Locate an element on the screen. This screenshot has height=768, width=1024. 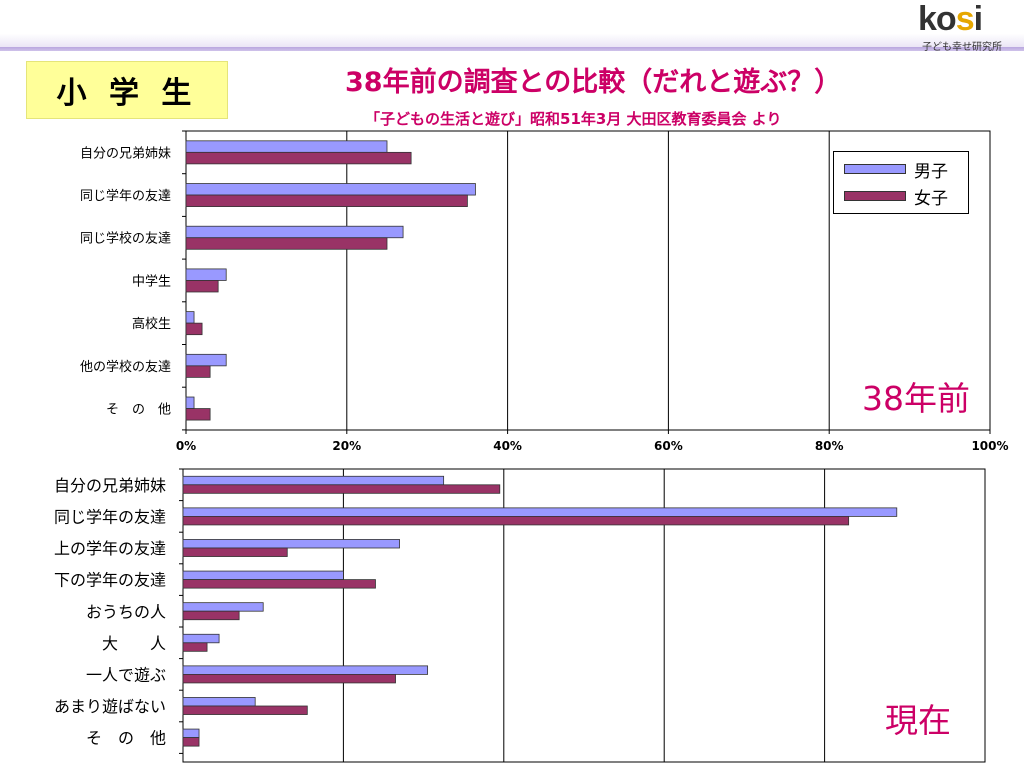
legend-item-boys: 男子 is located at coordinates (896, 170).